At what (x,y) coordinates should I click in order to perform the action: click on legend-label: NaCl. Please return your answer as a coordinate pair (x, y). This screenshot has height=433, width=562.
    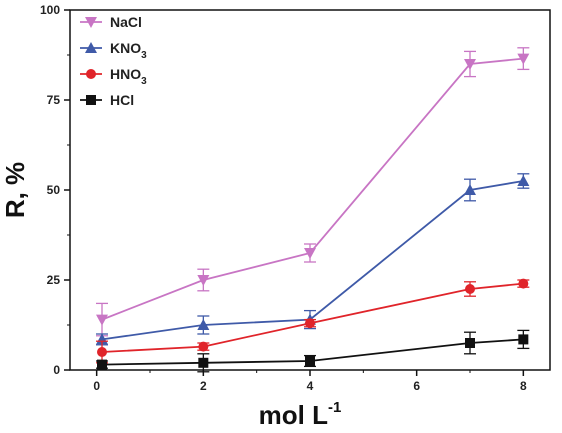
    Looking at the image, I should click on (126, 22).